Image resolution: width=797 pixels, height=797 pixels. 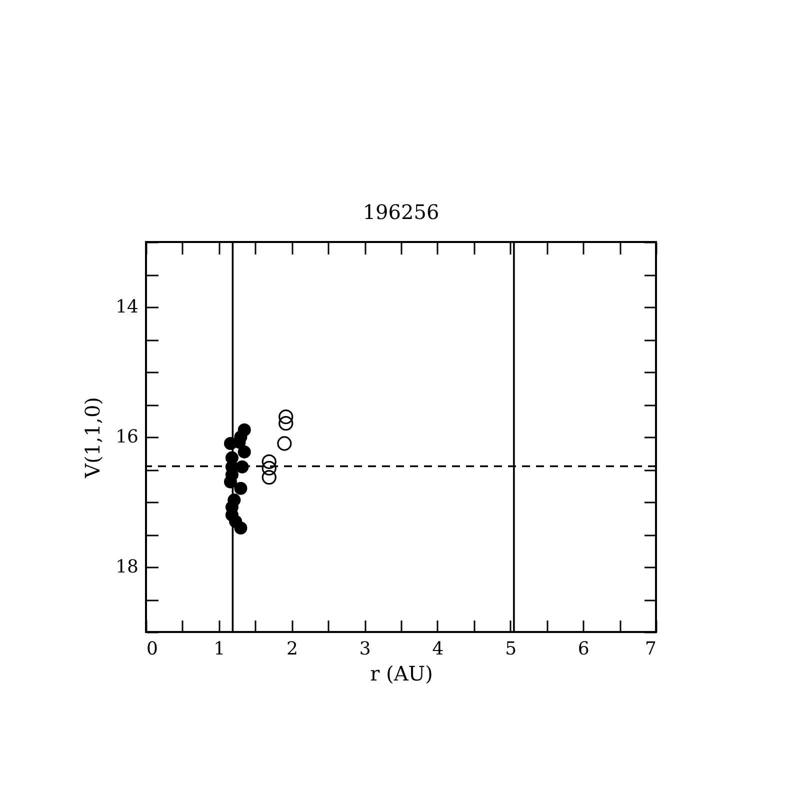 What do you see at coordinates (127, 307) in the screenshot?
I see `y-tick-label: 14` at bounding box center [127, 307].